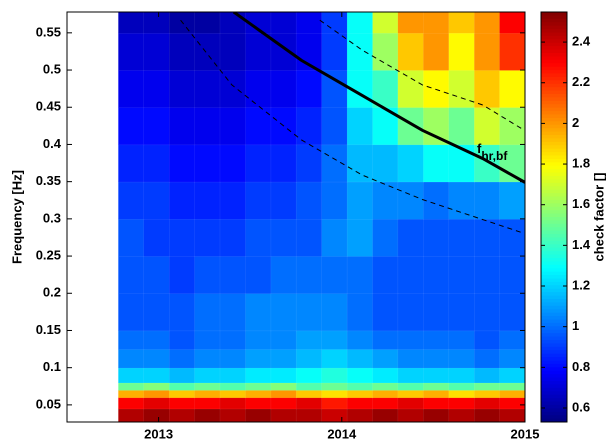 Image resolution: width=612 pixels, height=441 pixels. What do you see at coordinates (581, 244) in the screenshot?
I see `colorbar-tick-label: 1.4` at bounding box center [581, 244].